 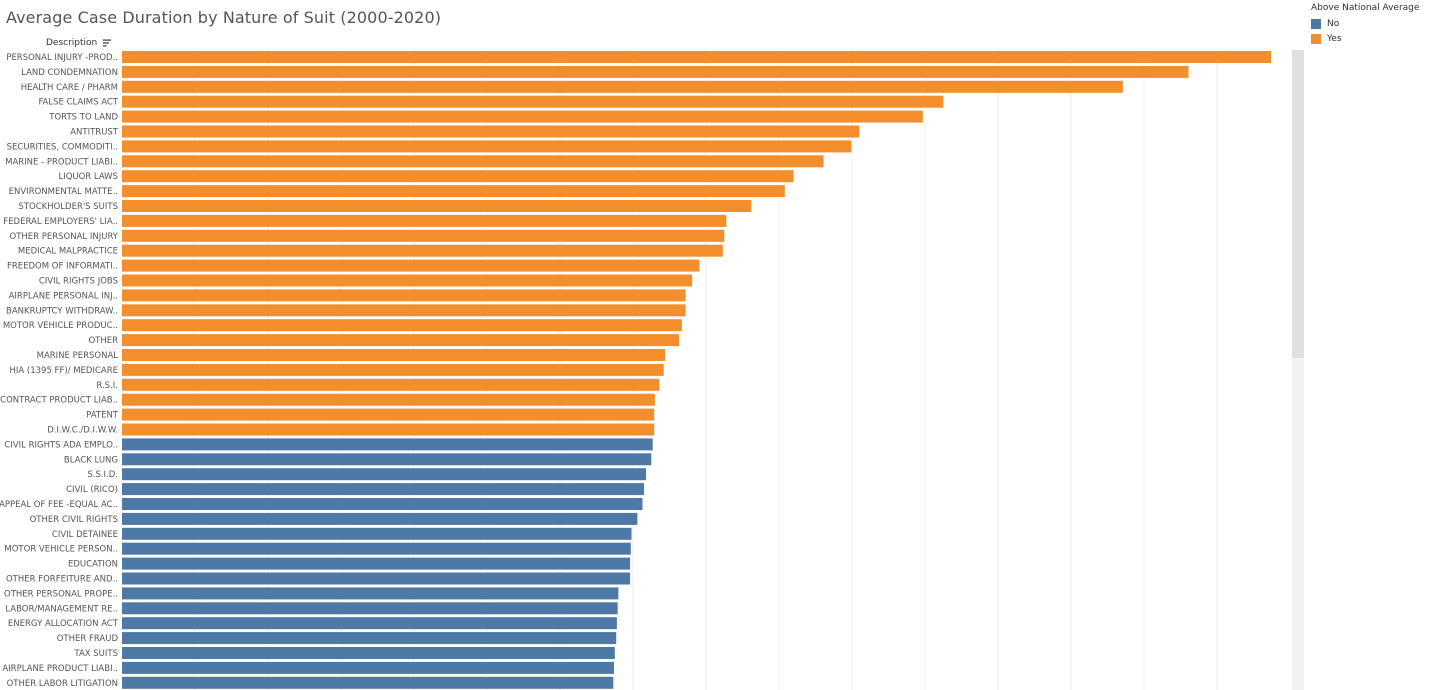 I want to click on legend-item-no: No, so click(x=1365, y=23).